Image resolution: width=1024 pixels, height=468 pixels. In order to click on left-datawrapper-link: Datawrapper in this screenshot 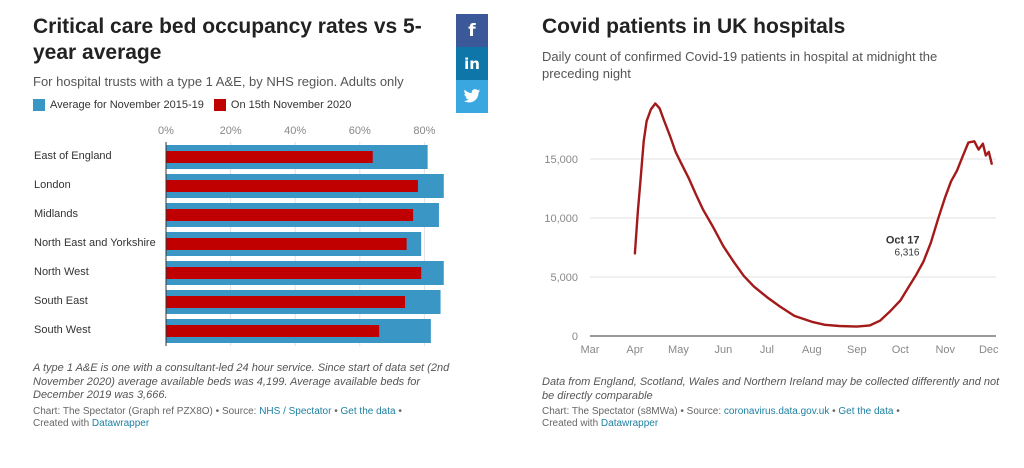, I will do `click(120, 423)`.